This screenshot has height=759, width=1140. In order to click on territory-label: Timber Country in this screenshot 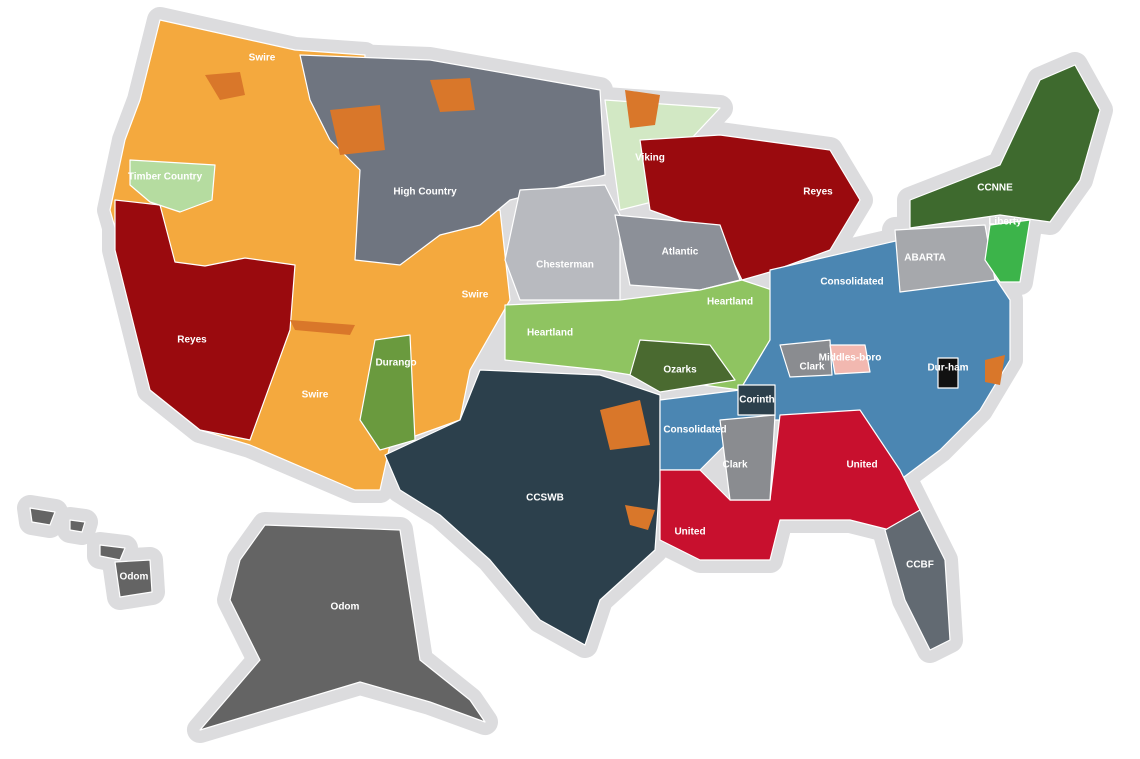, I will do `click(165, 177)`.